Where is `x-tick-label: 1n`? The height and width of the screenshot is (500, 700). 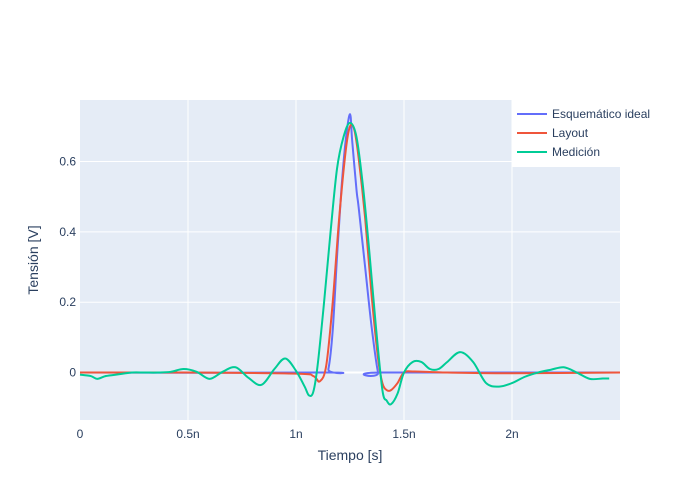
x-tick-label: 1n is located at coordinates (295, 434).